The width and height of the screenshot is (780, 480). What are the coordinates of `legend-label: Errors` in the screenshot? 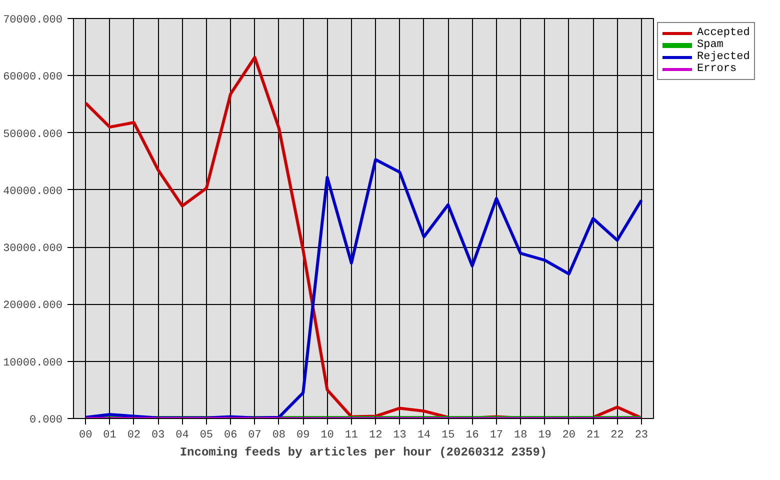 It's located at (717, 69).